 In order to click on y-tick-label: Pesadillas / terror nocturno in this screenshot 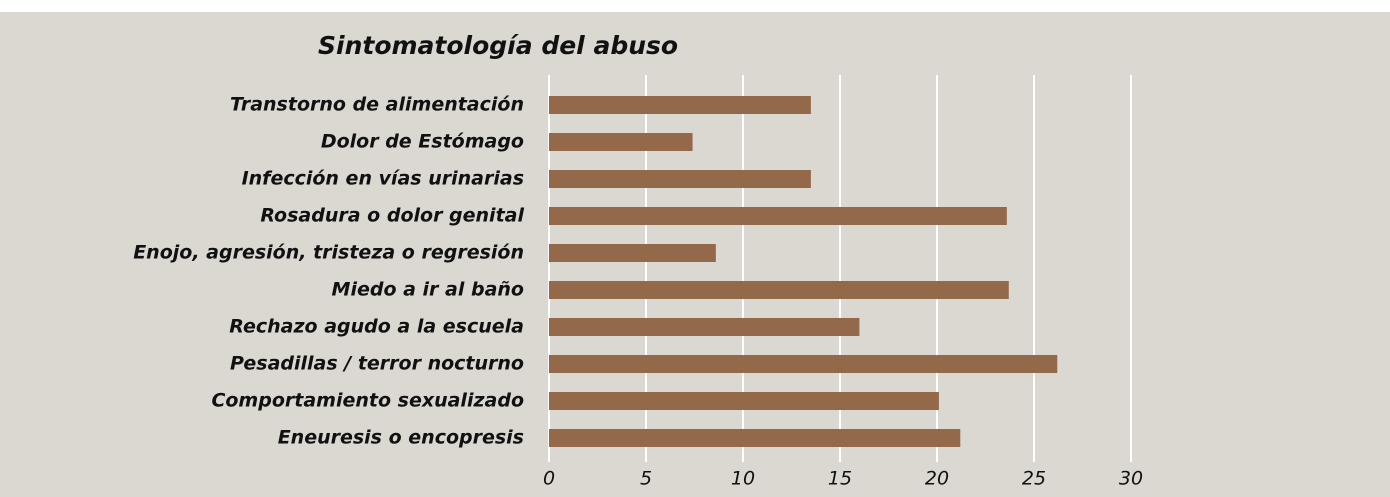, I will do `click(377, 364)`.